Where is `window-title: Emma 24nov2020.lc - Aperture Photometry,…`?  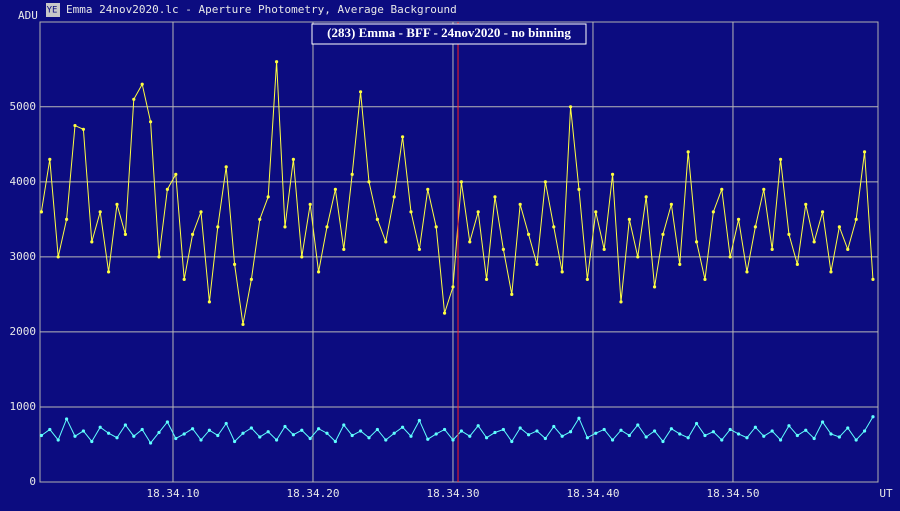 window-title: Emma 24nov2020.lc - Aperture Photometry,… is located at coordinates (261, 9).